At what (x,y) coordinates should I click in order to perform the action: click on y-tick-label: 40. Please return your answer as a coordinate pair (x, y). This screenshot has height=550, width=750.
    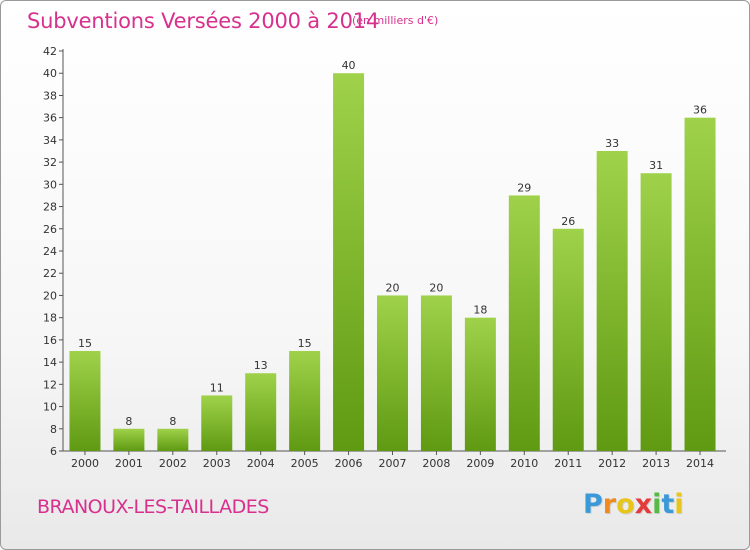
    Looking at the image, I should click on (50, 73).